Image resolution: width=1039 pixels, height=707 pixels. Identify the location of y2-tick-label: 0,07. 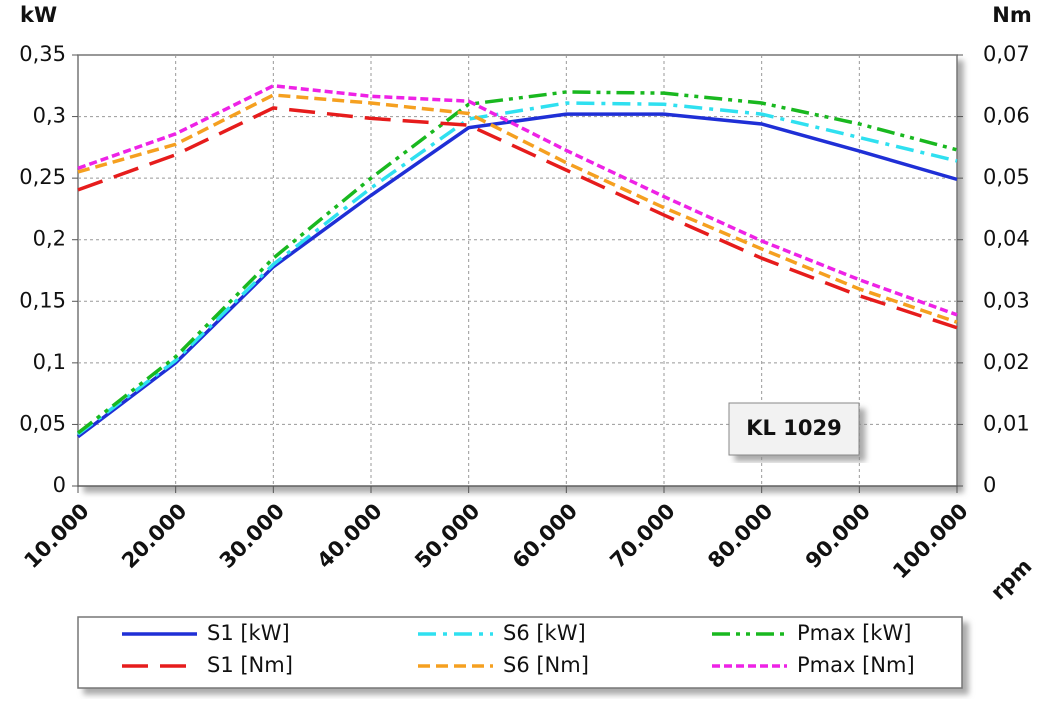
(1006, 54).